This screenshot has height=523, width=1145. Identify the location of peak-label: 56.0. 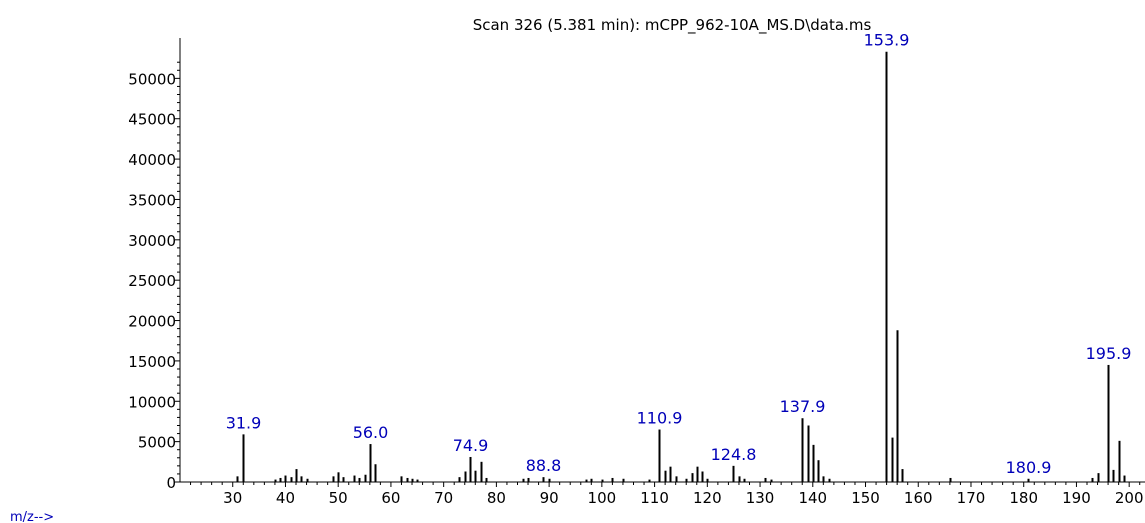
(371, 432).